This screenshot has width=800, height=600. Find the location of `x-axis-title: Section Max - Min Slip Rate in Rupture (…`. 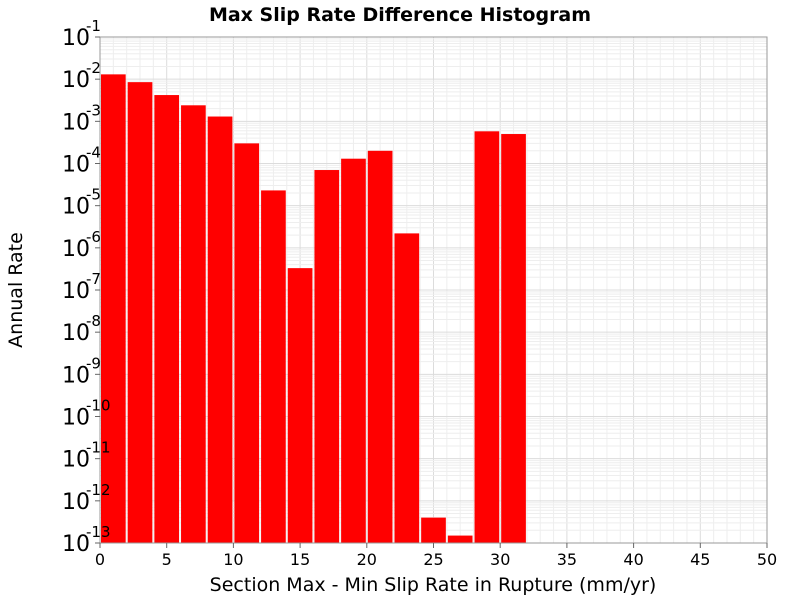

x-axis-title: Section Max - Min Slip Rate in Rupture (… is located at coordinates (433, 585).